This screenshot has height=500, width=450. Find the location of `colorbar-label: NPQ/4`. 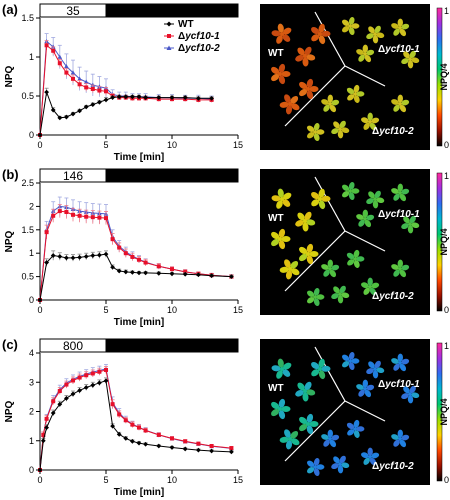

colorbar-label: NPQ/4 is located at coordinates (444, 76).